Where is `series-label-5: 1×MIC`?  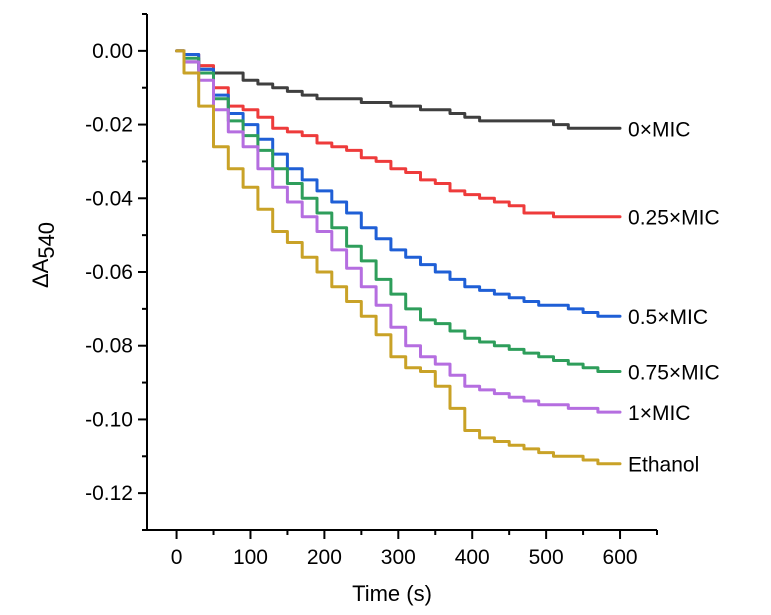
series-label-5: 1×MIC is located at coordinates (659, 413).